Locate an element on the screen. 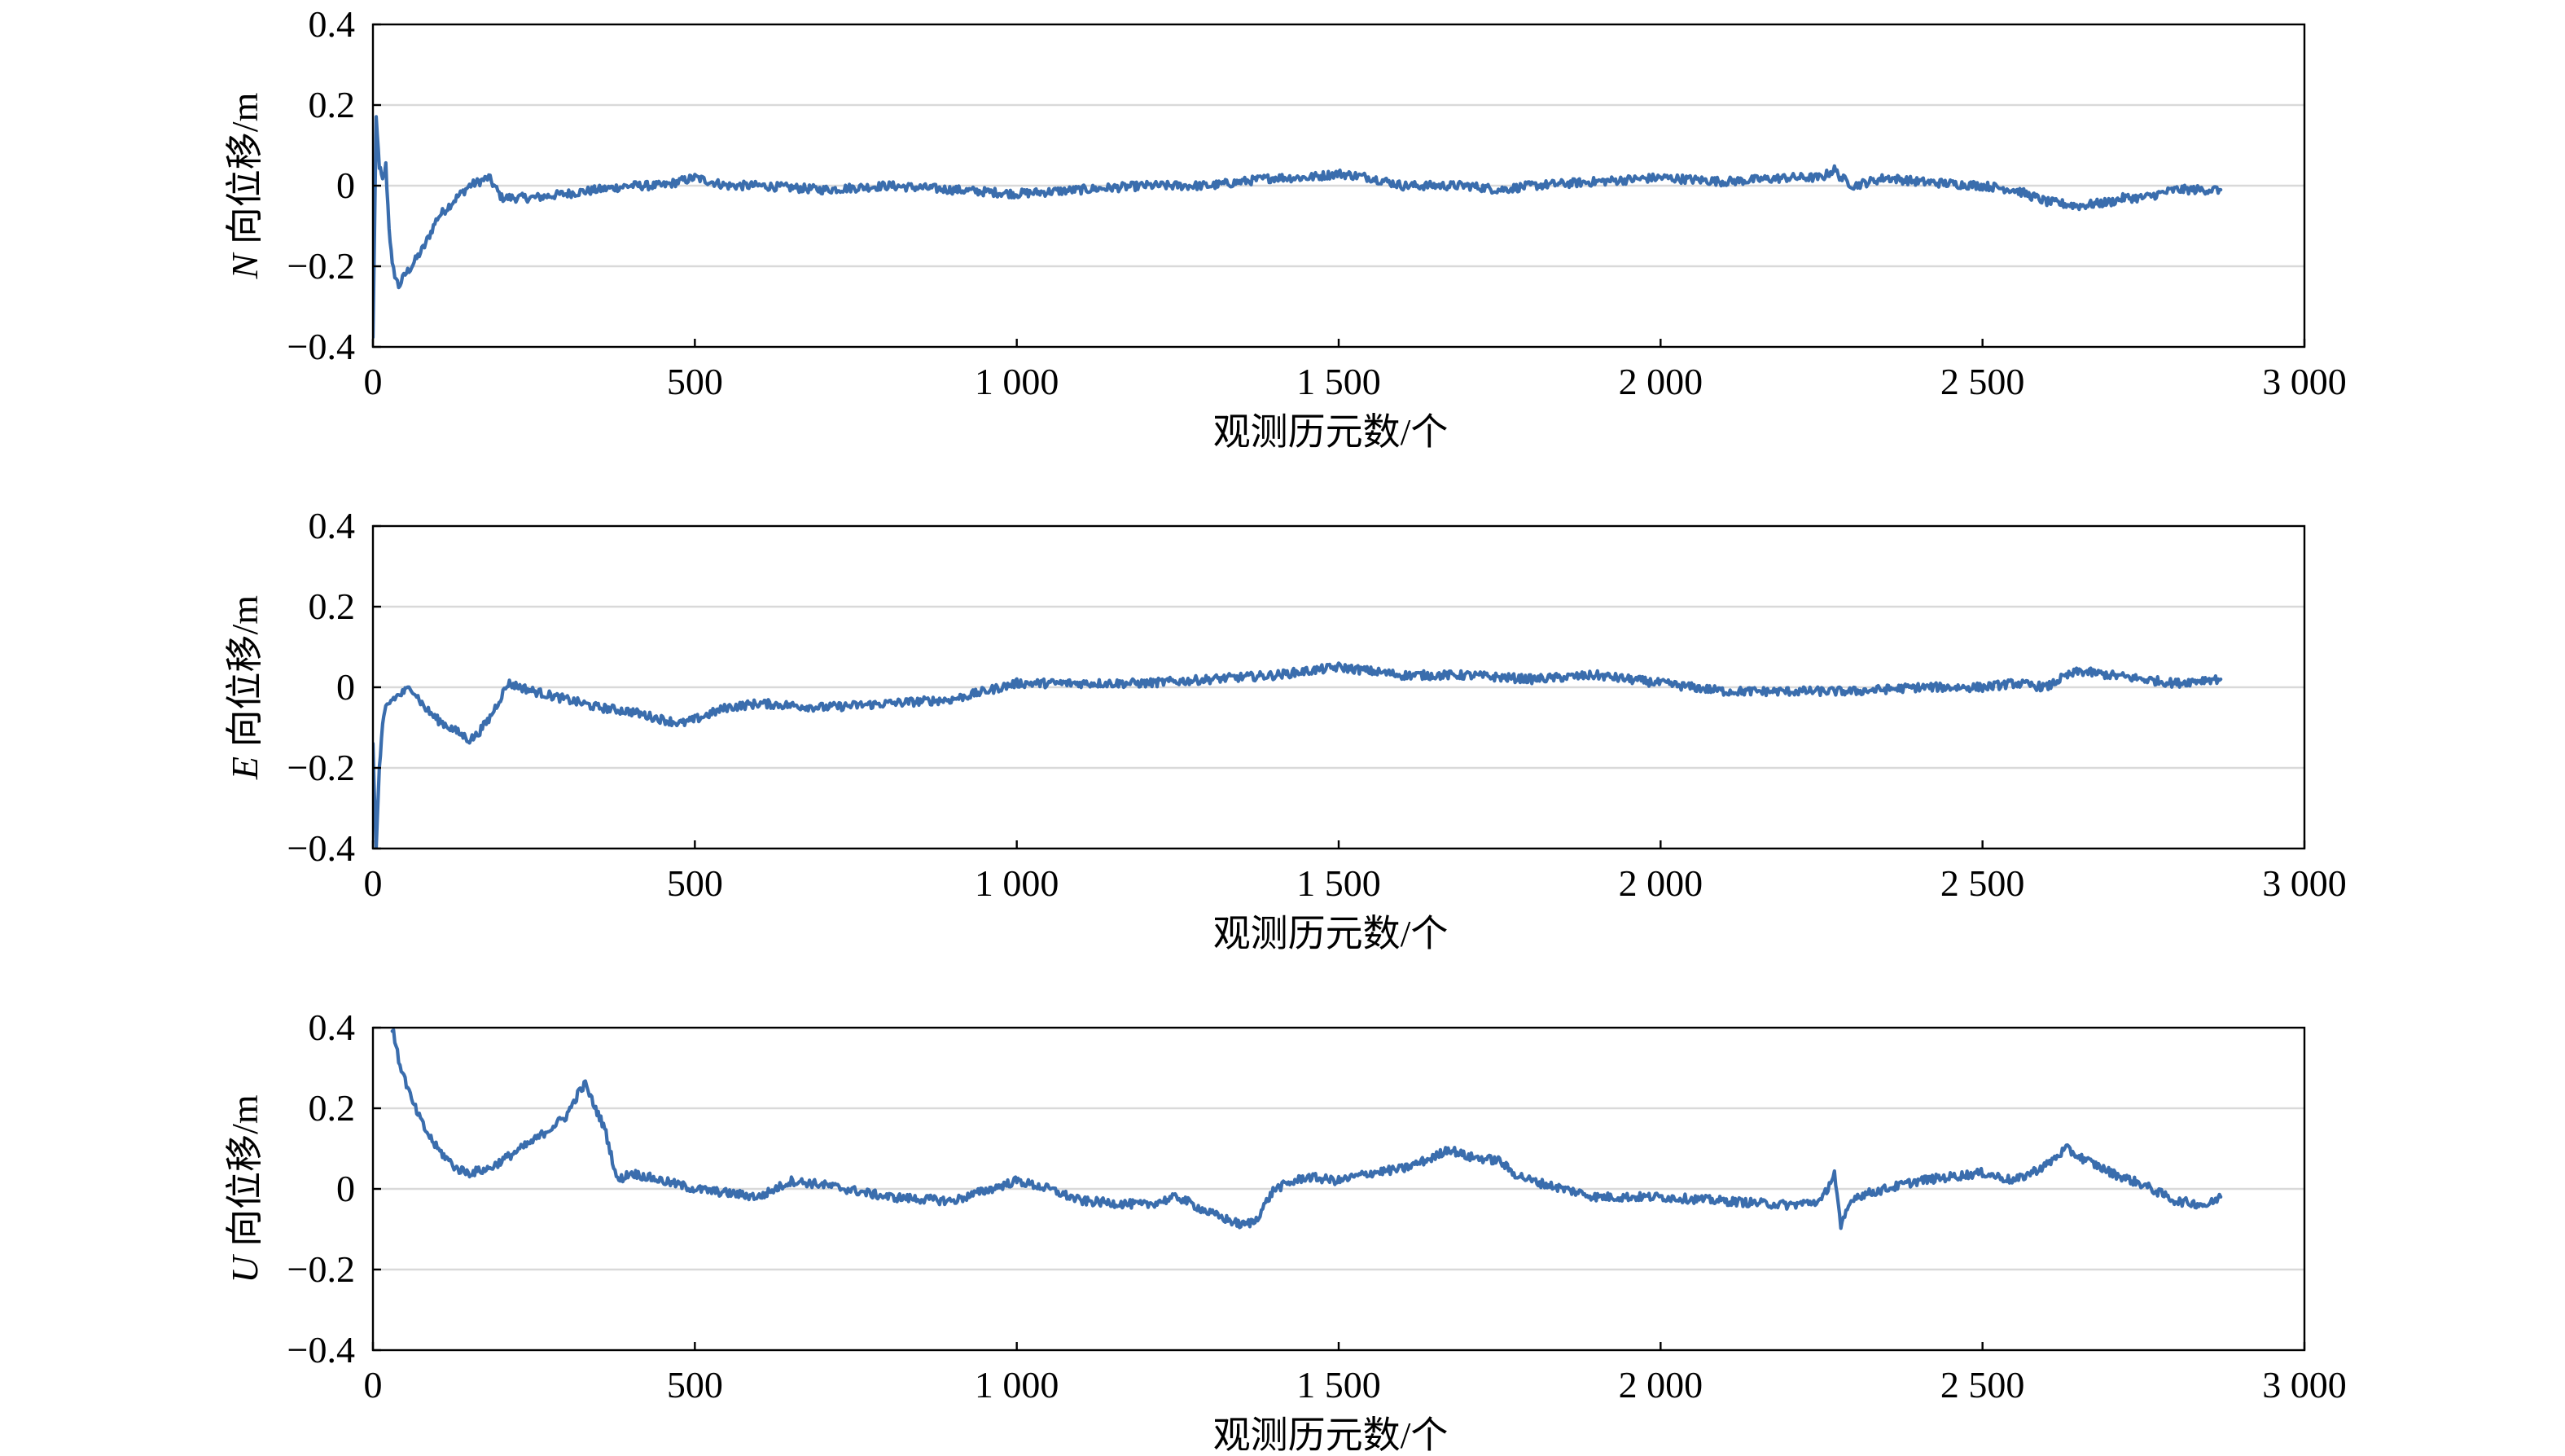 This screenshot has height=1456, width=2565. yaxis-symbol-U: U is located at coordinates (245, 1268).